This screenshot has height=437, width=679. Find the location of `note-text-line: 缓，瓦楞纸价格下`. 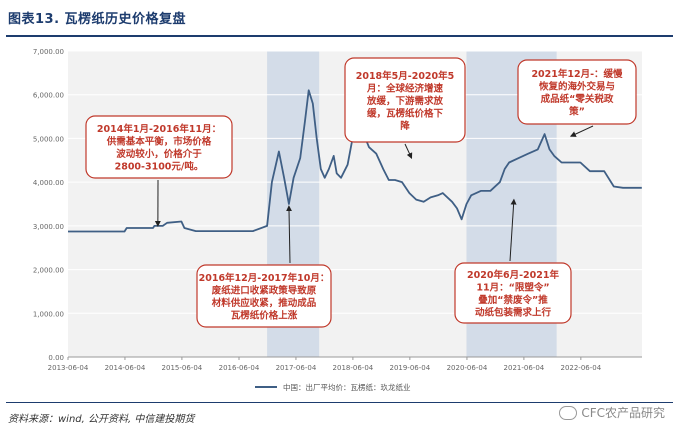

note-text-line: 缓，瓦楞纸价格下 is located at coordinates (405, 113).